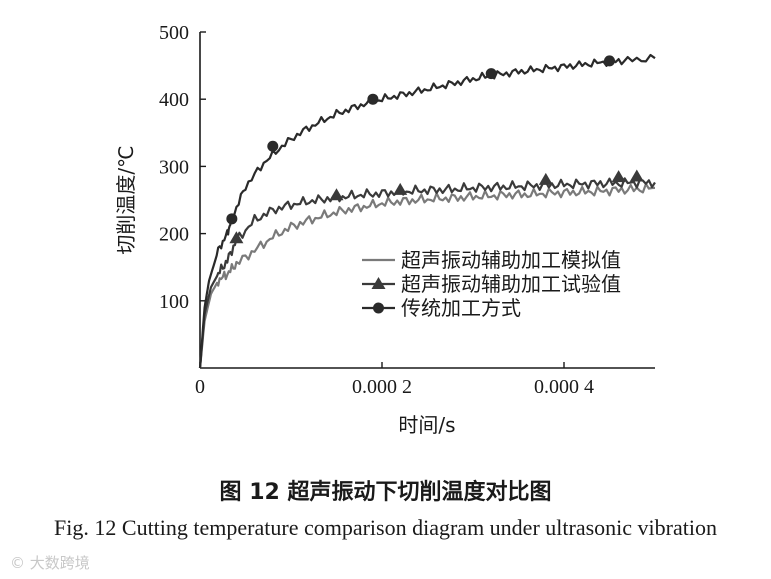 This screenshot has width=771, height=579. I want to click on y-tick-label: 200, so click(174, 235).